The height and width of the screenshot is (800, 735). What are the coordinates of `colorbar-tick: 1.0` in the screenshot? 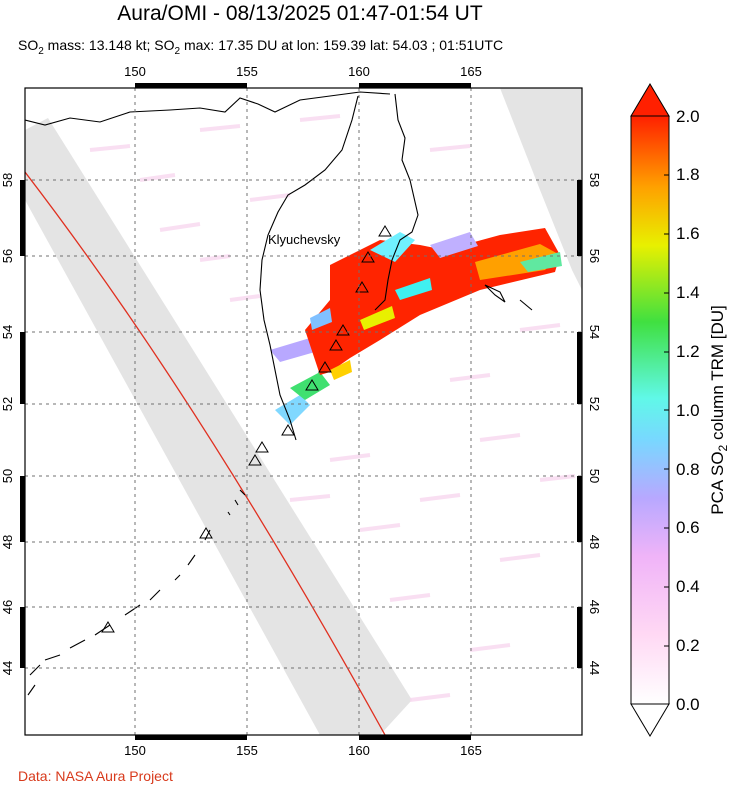 It's located at (688, 410).